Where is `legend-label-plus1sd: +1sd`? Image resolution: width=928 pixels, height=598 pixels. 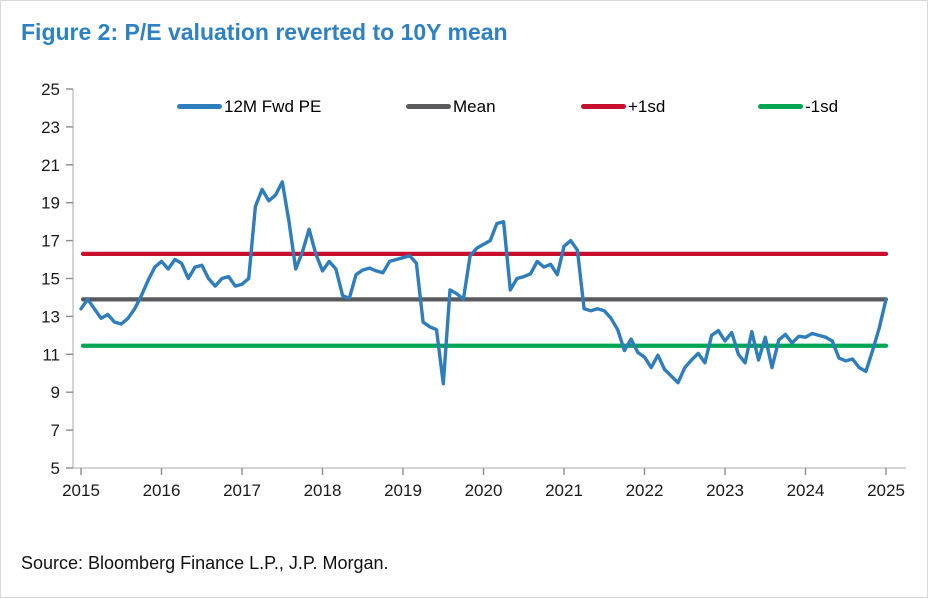
legend-label-plus1sd: +1sd is located at coordinates (647, 106).